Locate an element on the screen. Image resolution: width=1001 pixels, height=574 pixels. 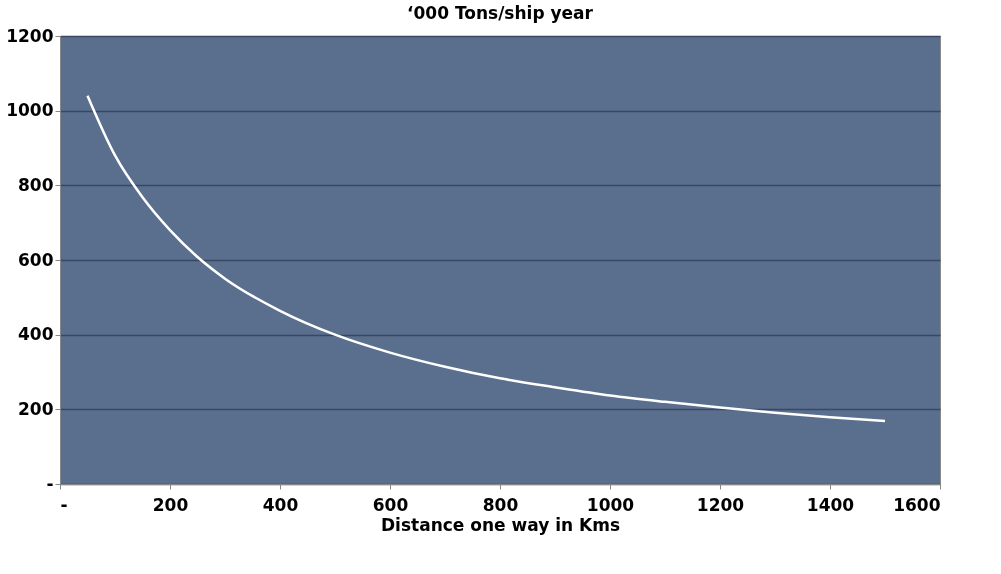
y-tick-label: 600 is located at coordinates (36, 259).